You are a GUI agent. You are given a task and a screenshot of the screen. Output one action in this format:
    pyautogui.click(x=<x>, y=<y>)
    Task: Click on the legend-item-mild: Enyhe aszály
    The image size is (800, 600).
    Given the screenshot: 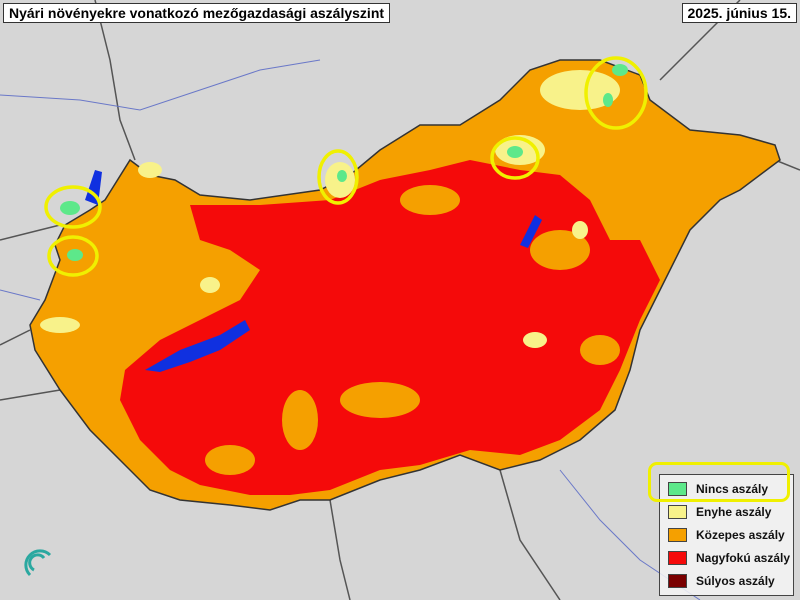 What is the action you would take?
    pyautogui.click(x=719, y=512)
    